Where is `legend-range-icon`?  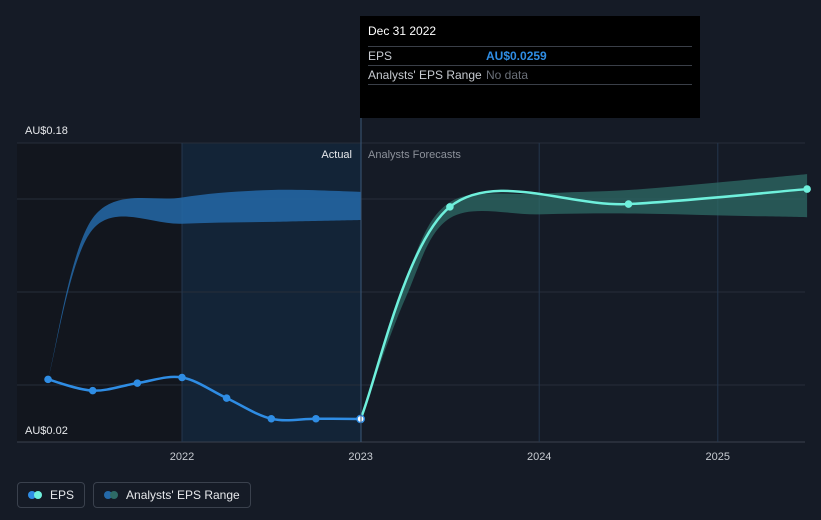 legend-range-icon is located at coordinates (111, 495).